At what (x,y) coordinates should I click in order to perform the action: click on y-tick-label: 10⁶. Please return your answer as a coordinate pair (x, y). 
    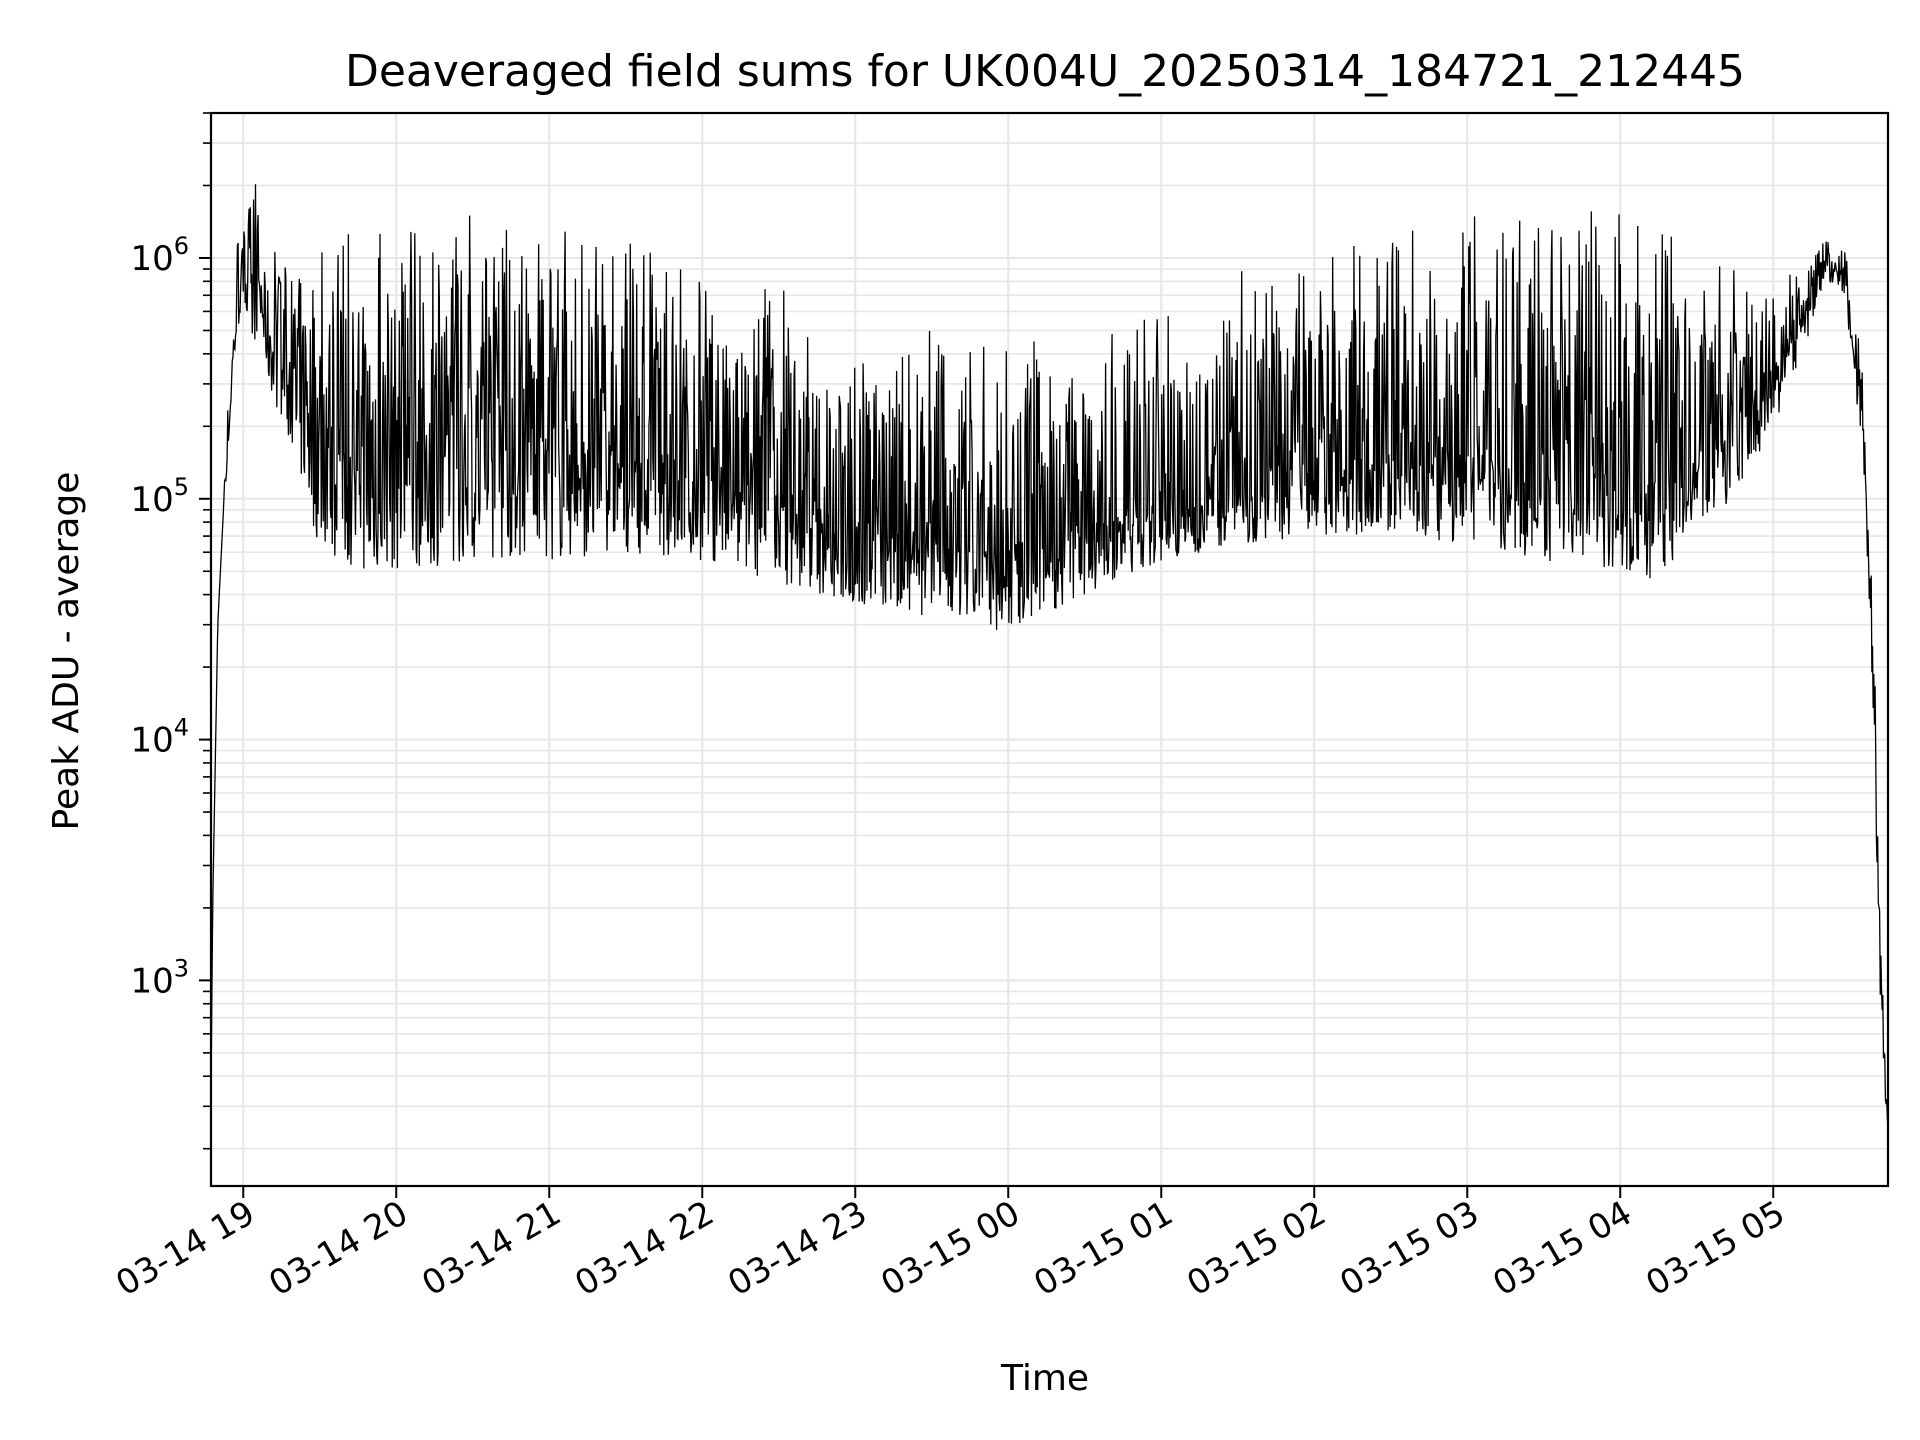
    Looking at the image, I should click on (159, 255).